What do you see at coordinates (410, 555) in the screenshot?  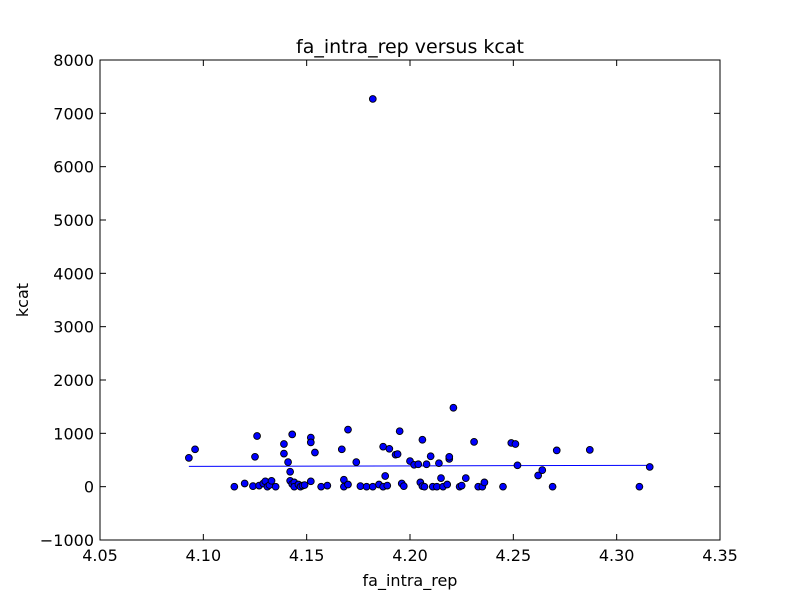 I see `x-tick-label: 4.20` at bounding box center [410, 555].